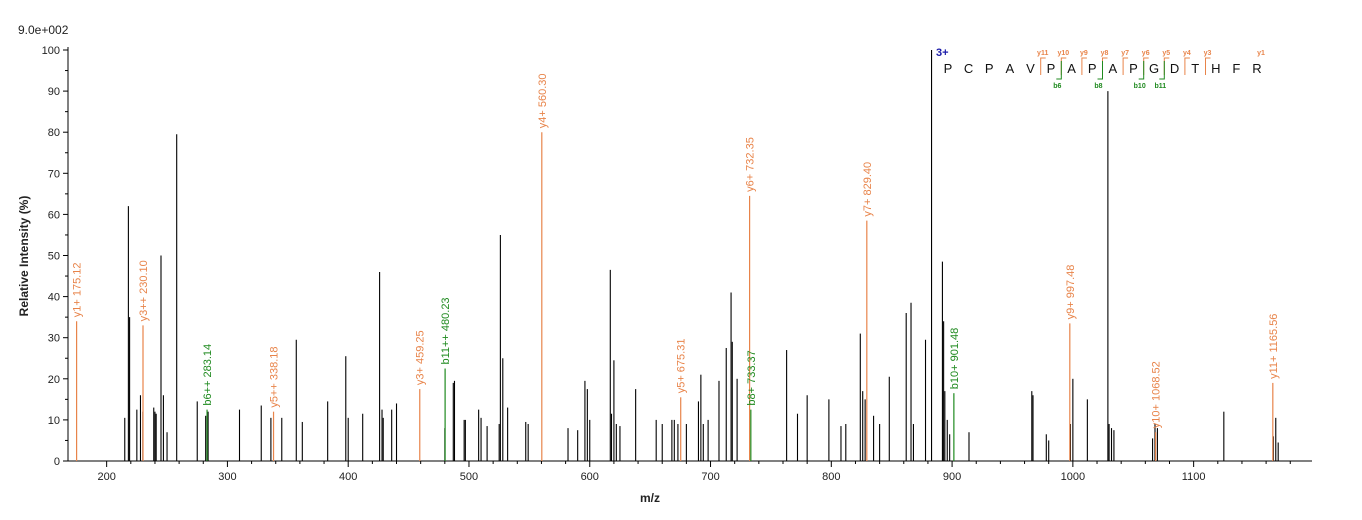 The width and height of the screenshot is (1362, 520). Describe the element at coordinates (1042, 53) in the screenshot. I see `y-fragment-label: y11` at that location.